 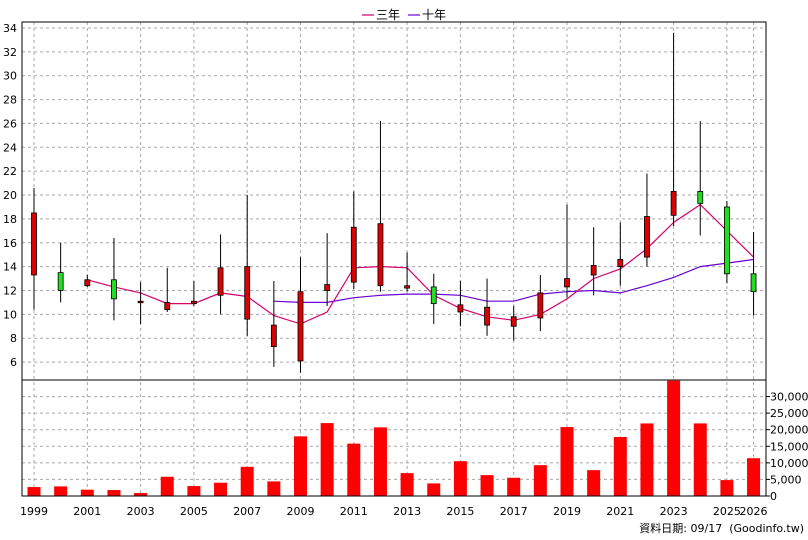 I want to click on price-tick-label: 12, so click(x=10, y=291).